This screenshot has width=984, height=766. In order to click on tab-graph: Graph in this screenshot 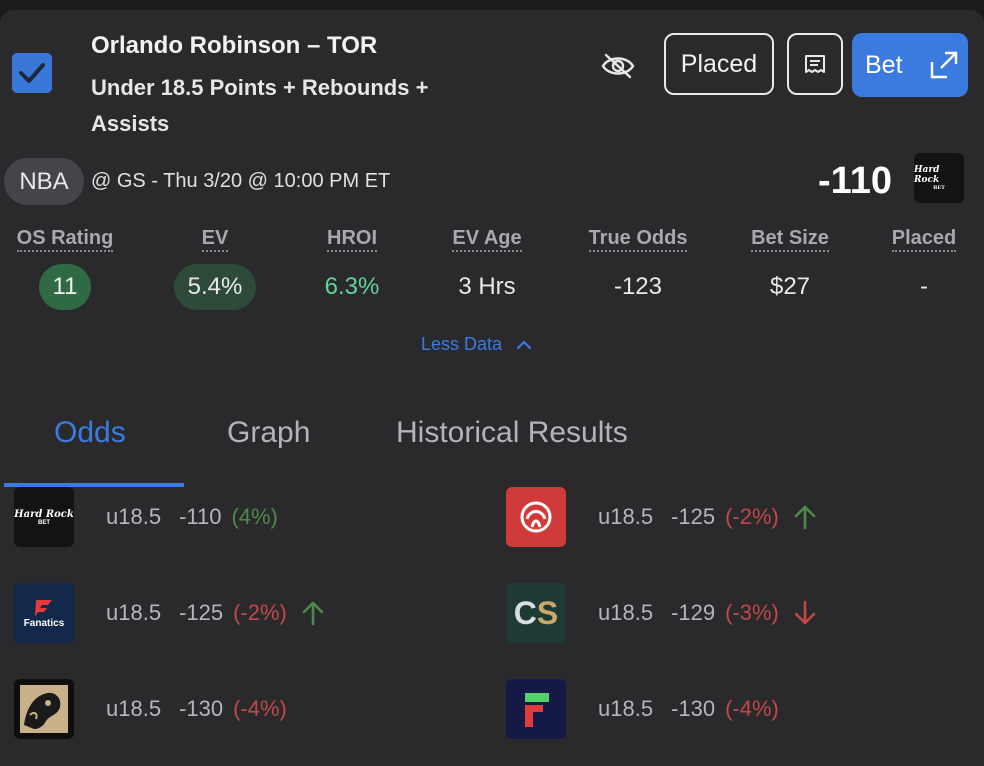, I will do `click(269, 432)`.